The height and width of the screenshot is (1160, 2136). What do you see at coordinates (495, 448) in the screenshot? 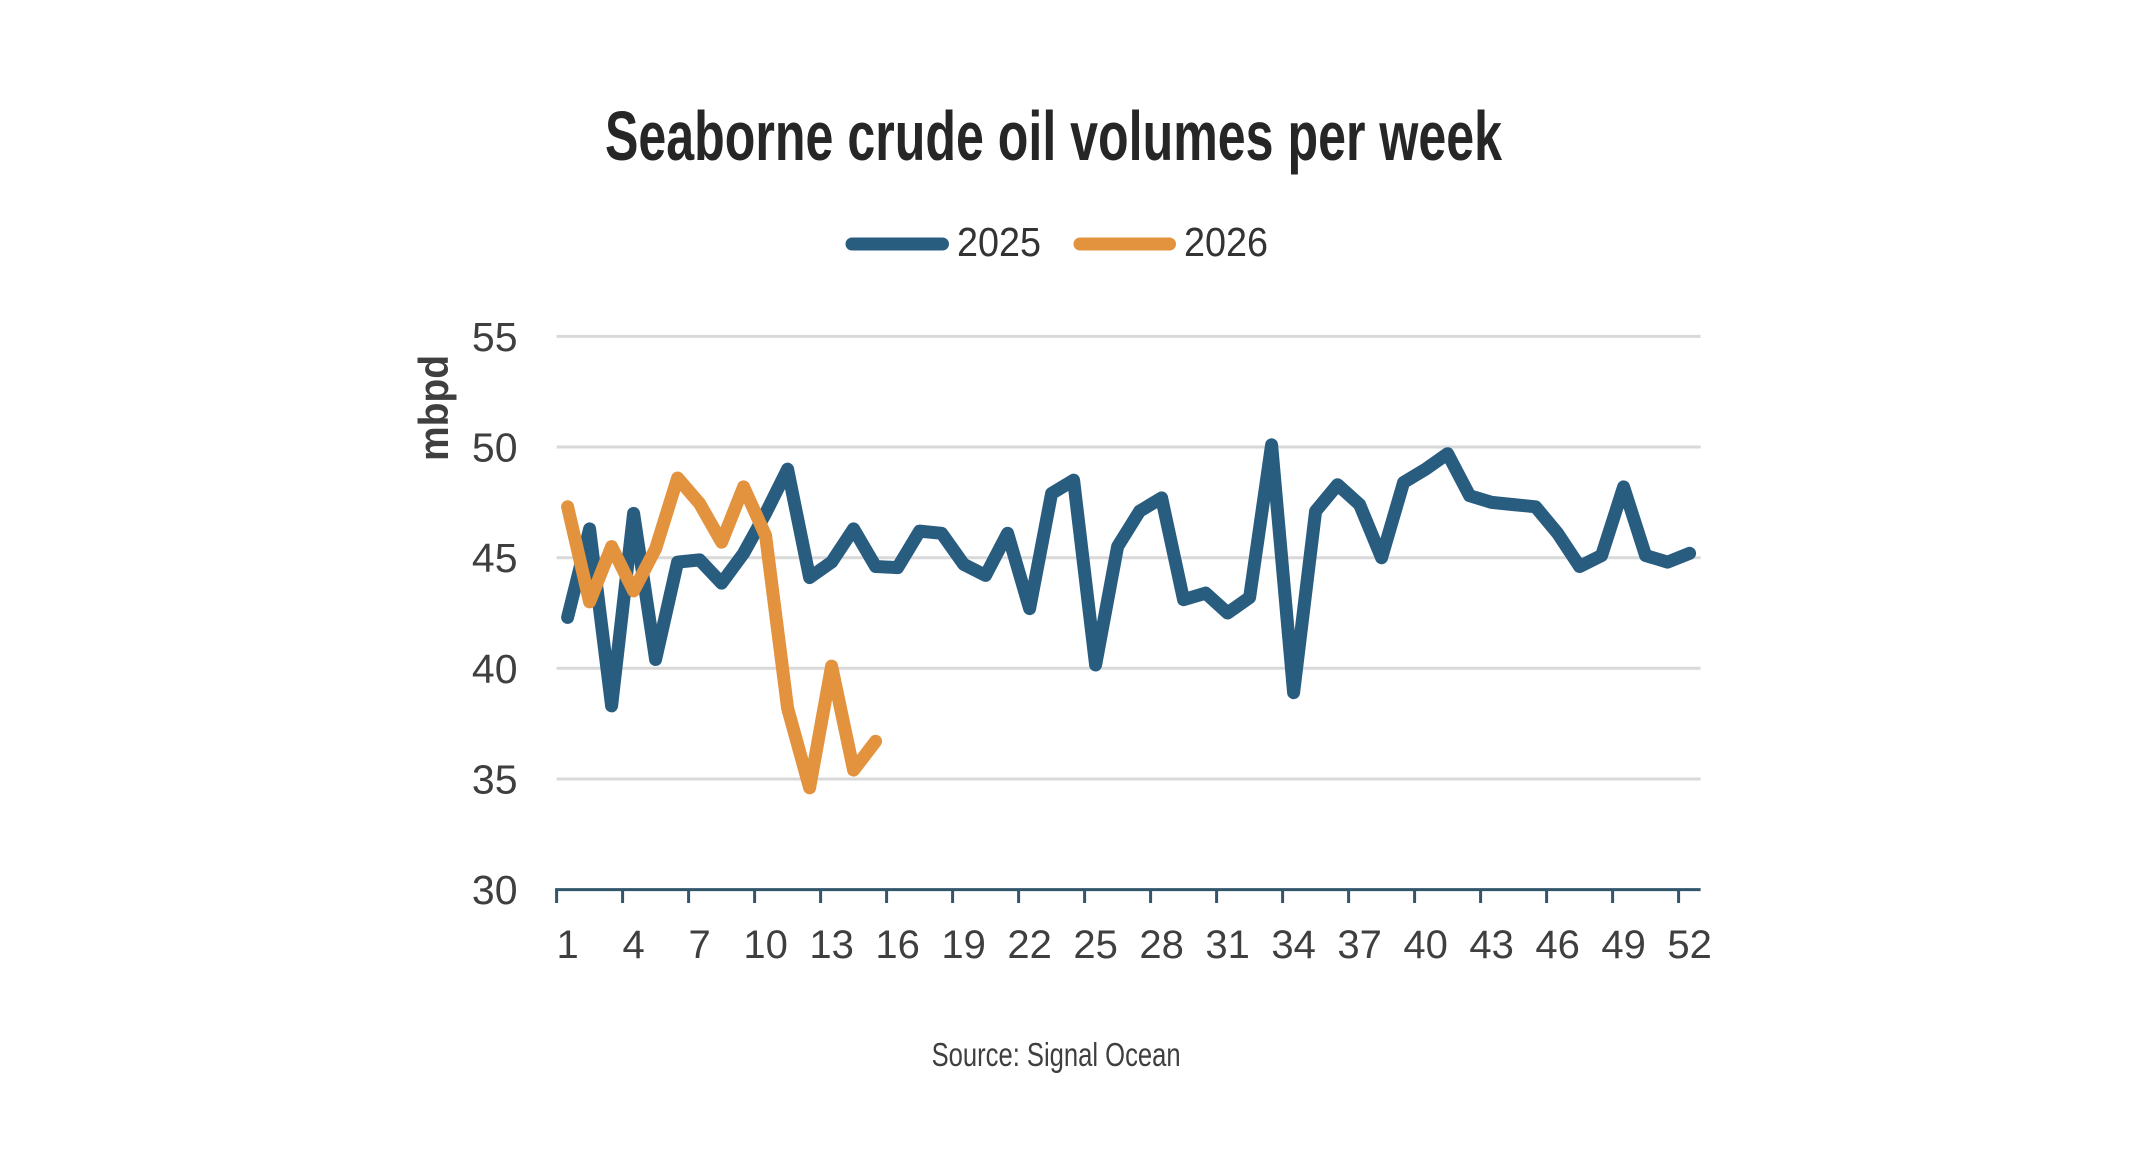
I see `svg-text: 50` at bounding box center [495, 448].